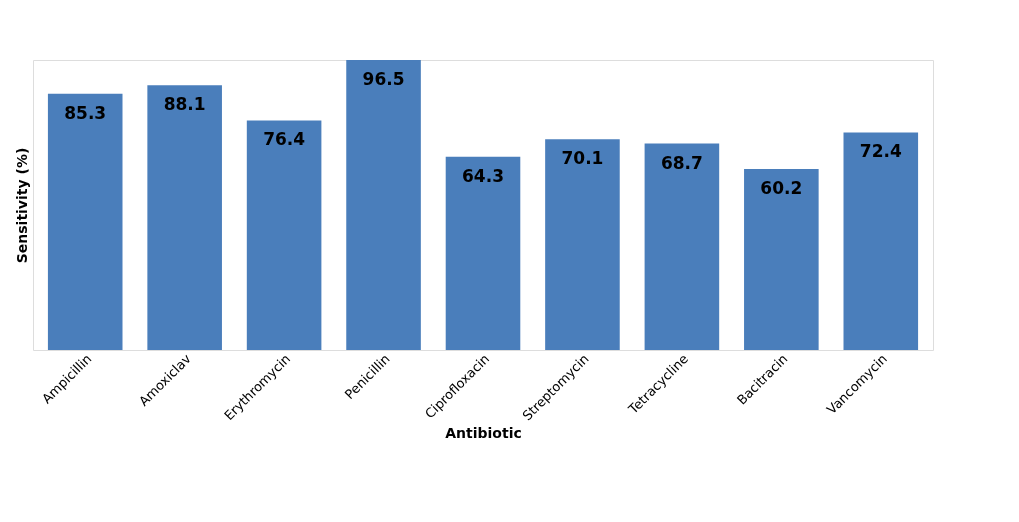 This screenshot has width=1019, height=522. What do you see at coordinates (284, 139) in the screenshot?
I see `data-label: 76.4` at bounding box center [284, 139].